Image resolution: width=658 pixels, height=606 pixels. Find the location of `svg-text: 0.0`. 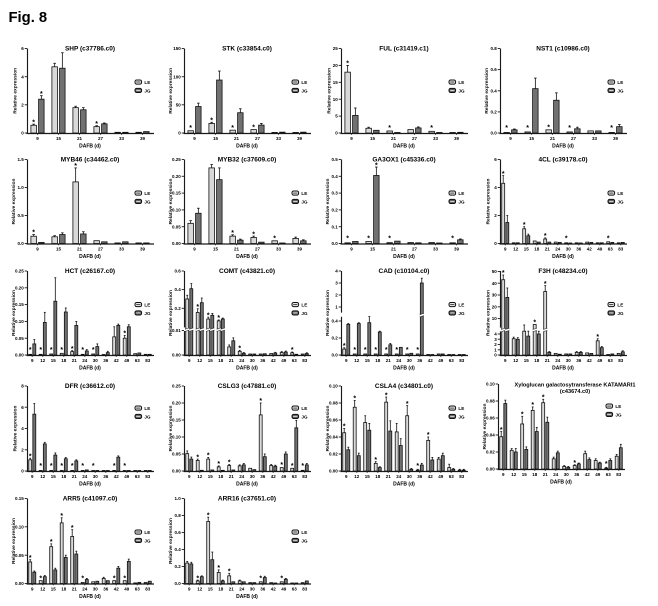

svg-text: 0.0 is located at coordinates (21, 243).